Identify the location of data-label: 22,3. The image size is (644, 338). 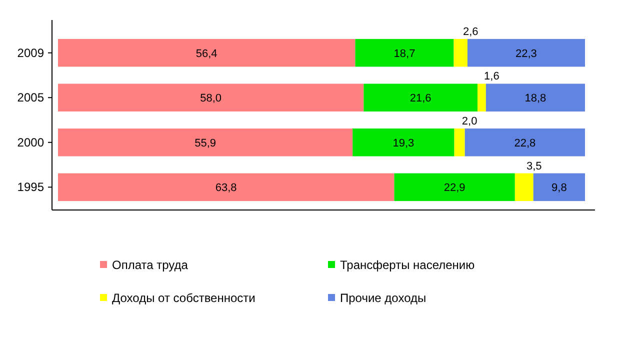
(526, 54).